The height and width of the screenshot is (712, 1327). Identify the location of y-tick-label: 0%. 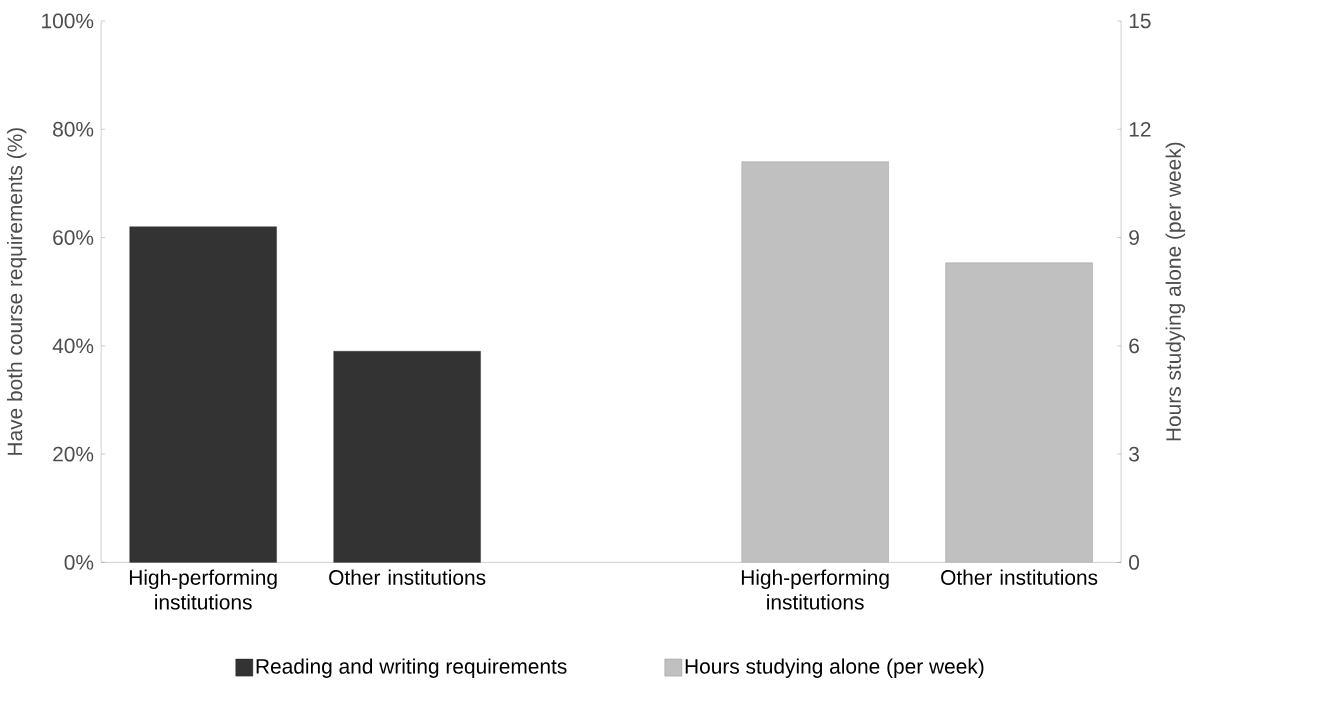
(79, 562).